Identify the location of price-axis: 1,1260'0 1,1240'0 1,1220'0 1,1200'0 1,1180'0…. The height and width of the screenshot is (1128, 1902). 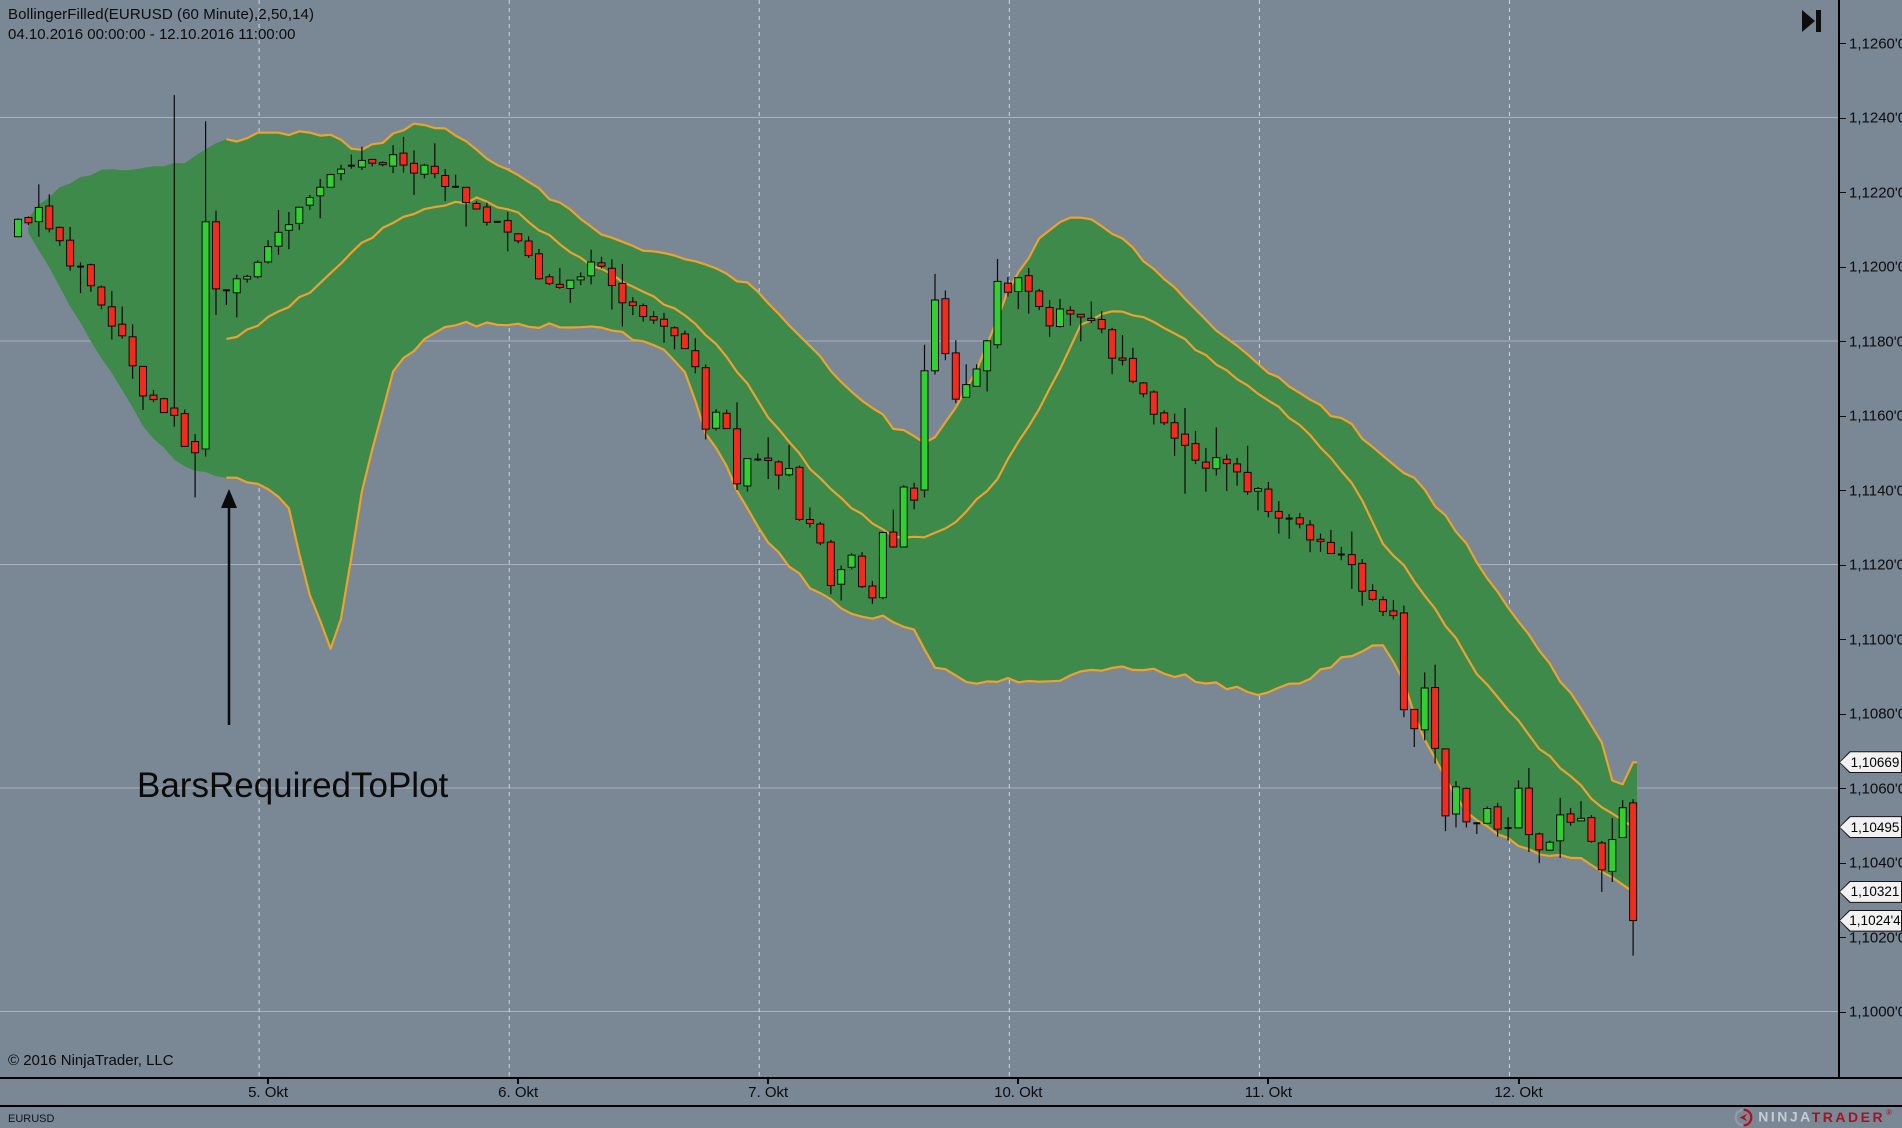
(1870, 539).